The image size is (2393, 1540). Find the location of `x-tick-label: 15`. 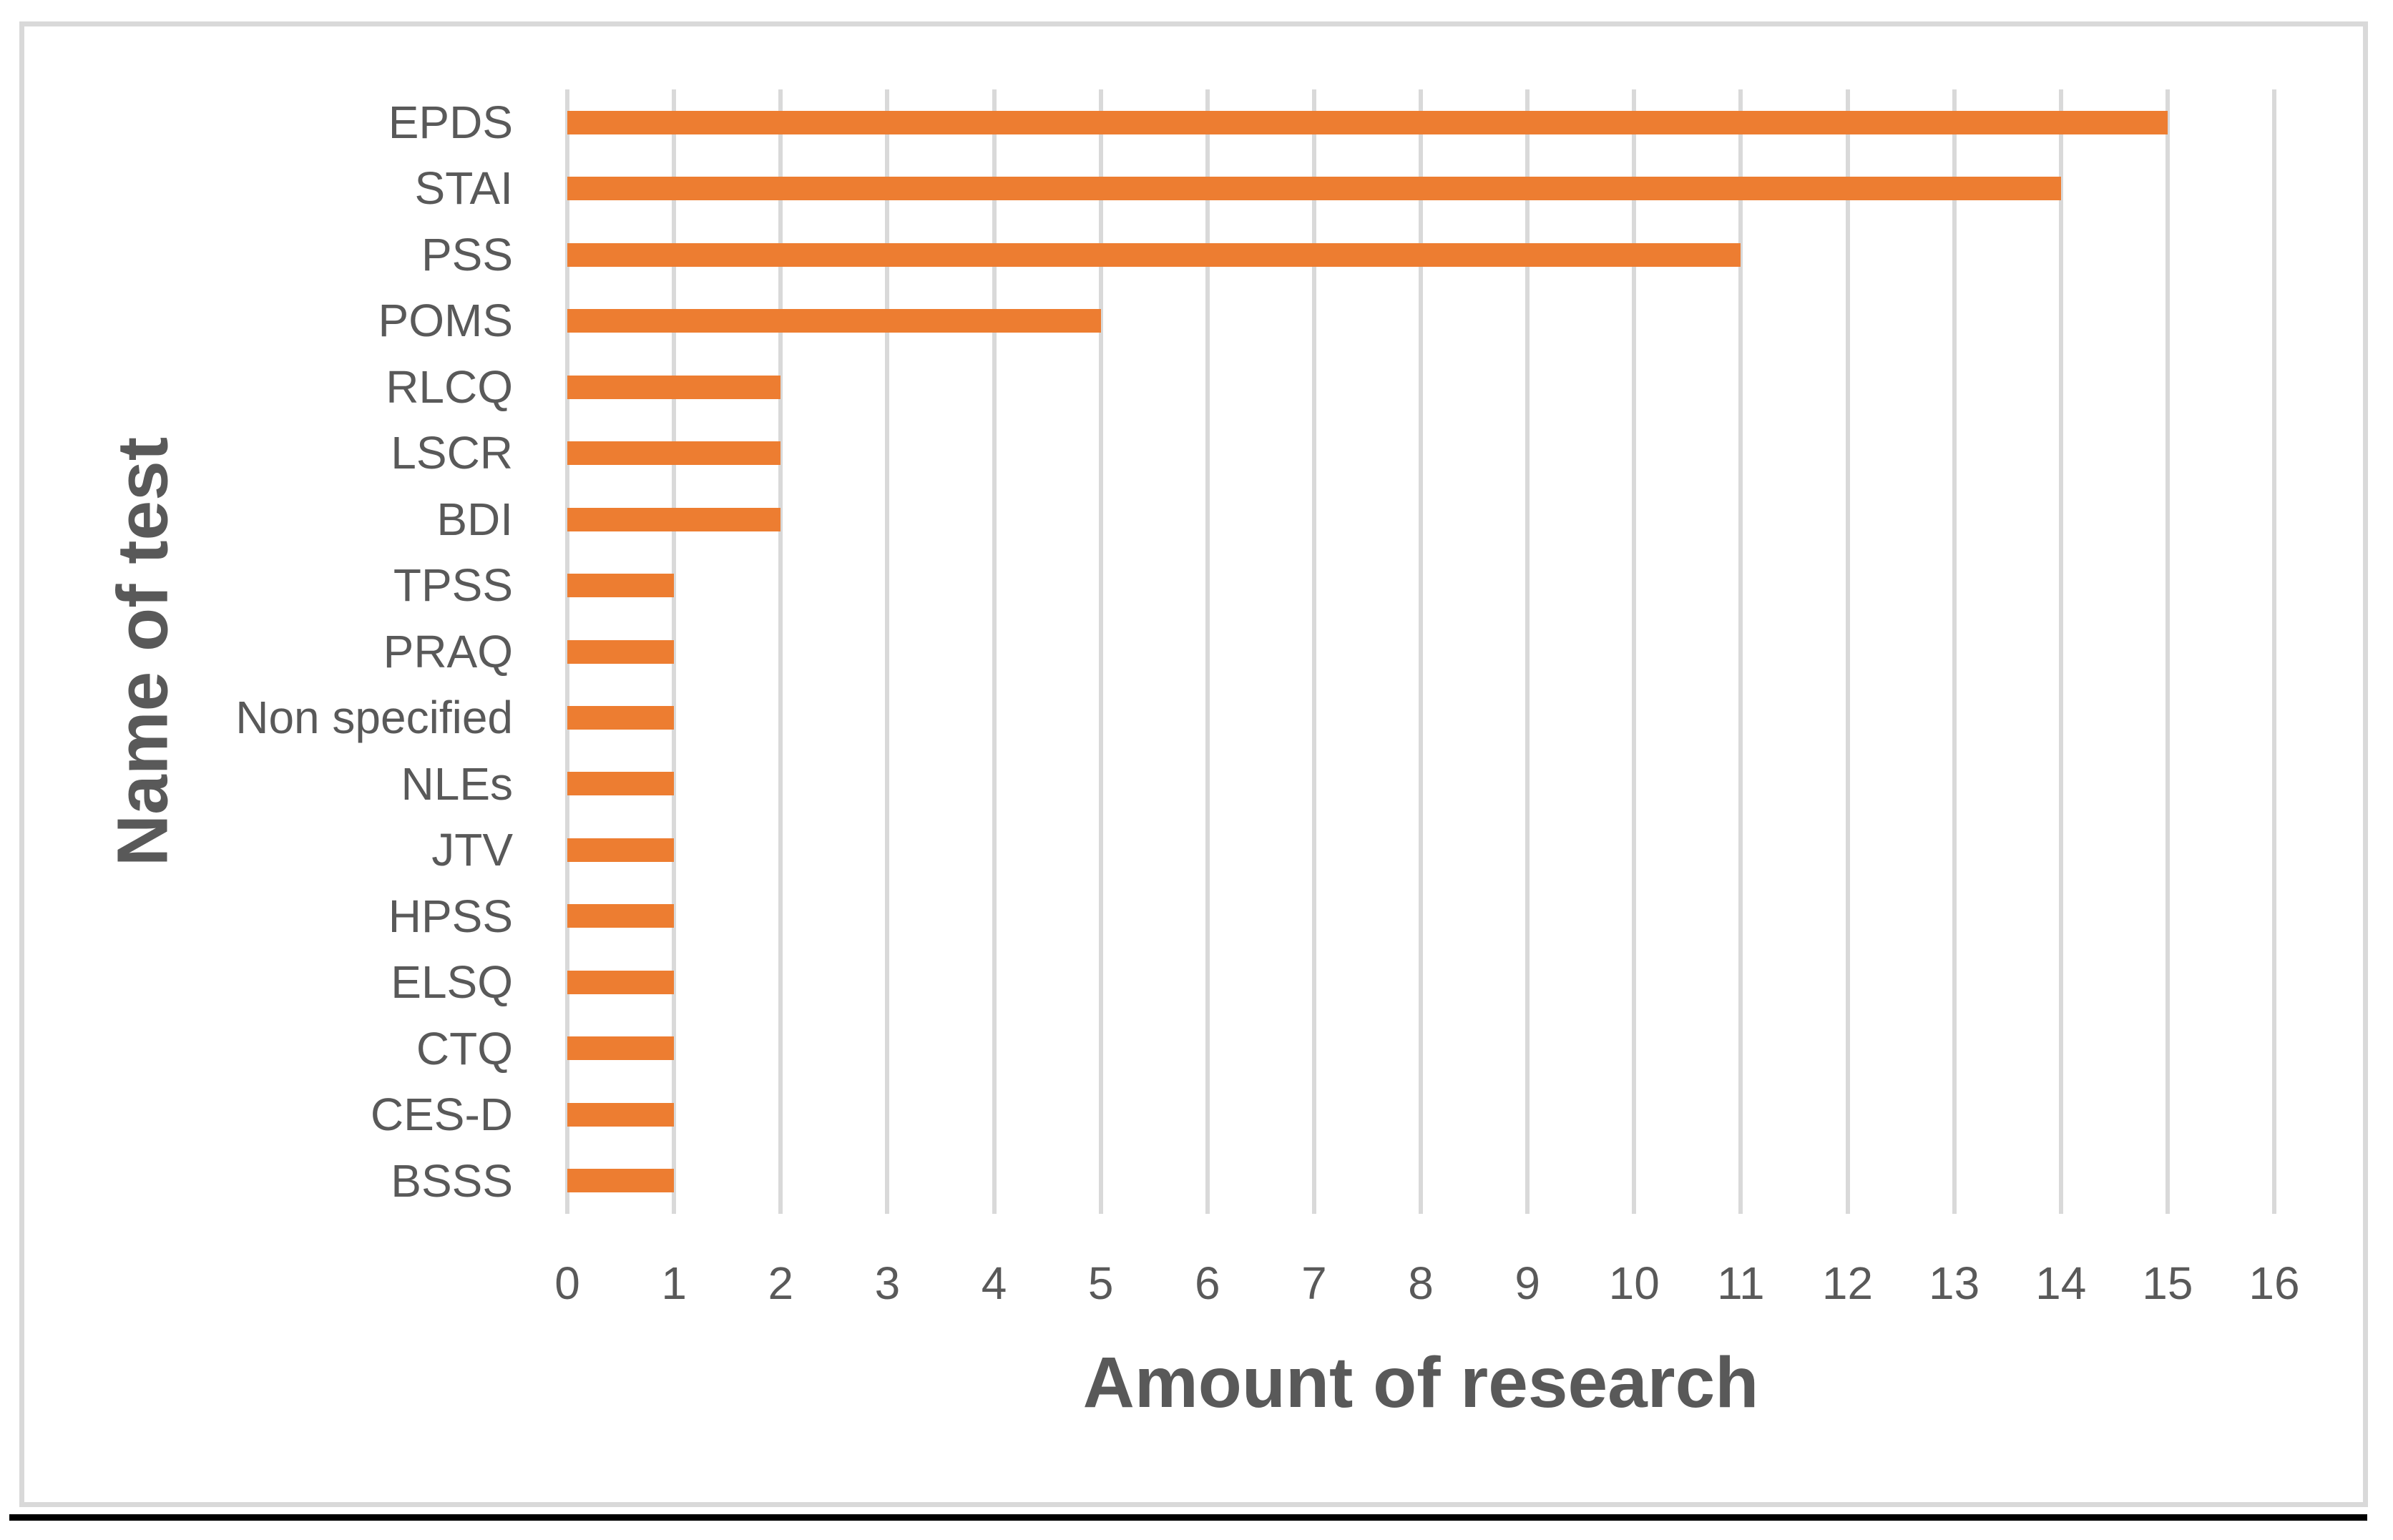

x-tick-label: 15 is located at coordinates (2168, 1283).